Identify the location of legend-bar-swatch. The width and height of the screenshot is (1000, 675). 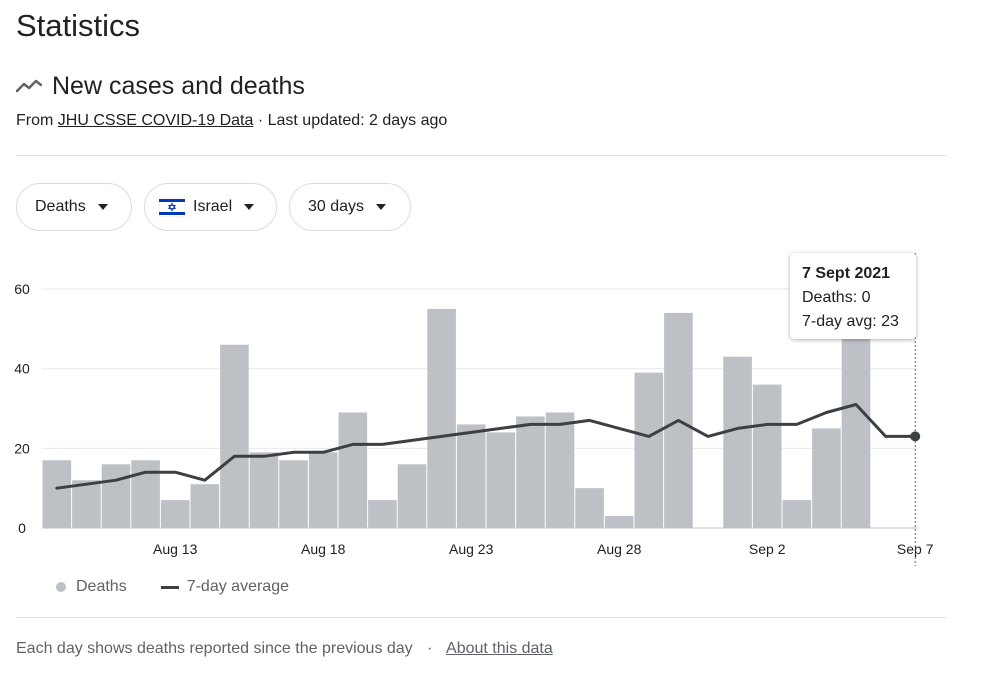
(61, 587).